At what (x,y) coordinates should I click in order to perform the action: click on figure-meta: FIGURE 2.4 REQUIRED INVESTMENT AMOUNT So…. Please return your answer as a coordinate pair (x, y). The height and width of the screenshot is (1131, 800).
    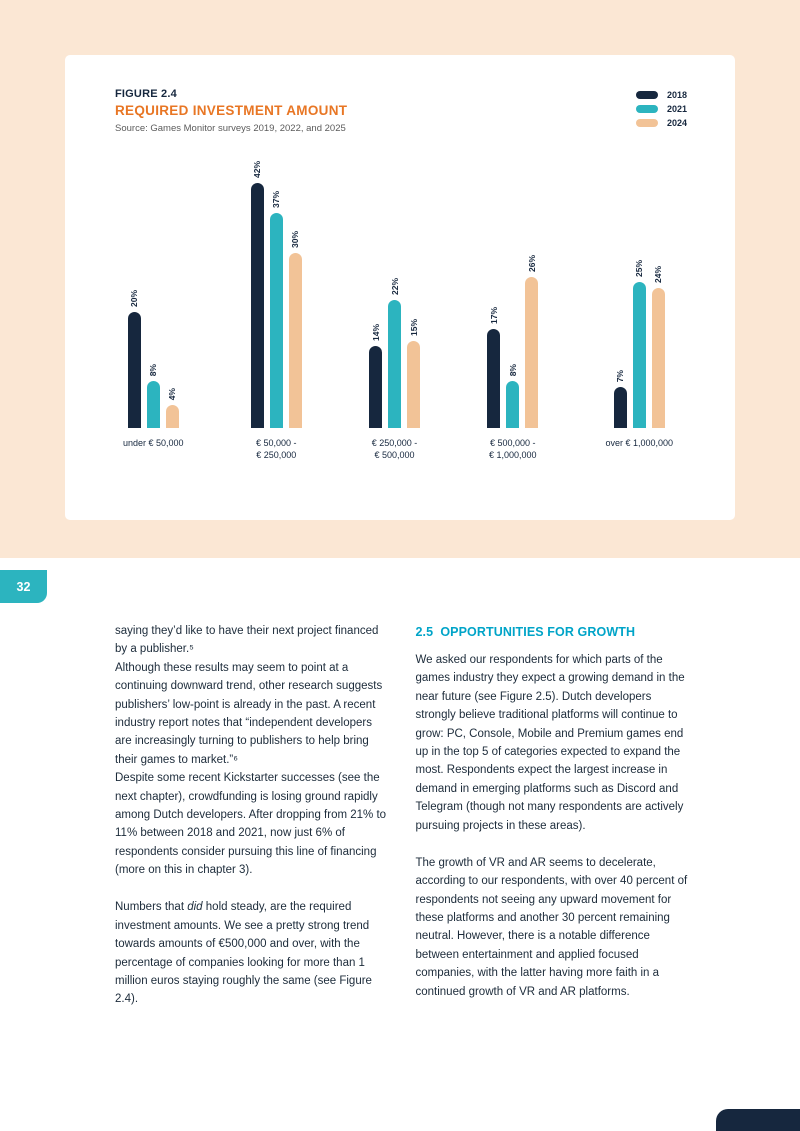
    Looking at the image, I should click on (231, 111).